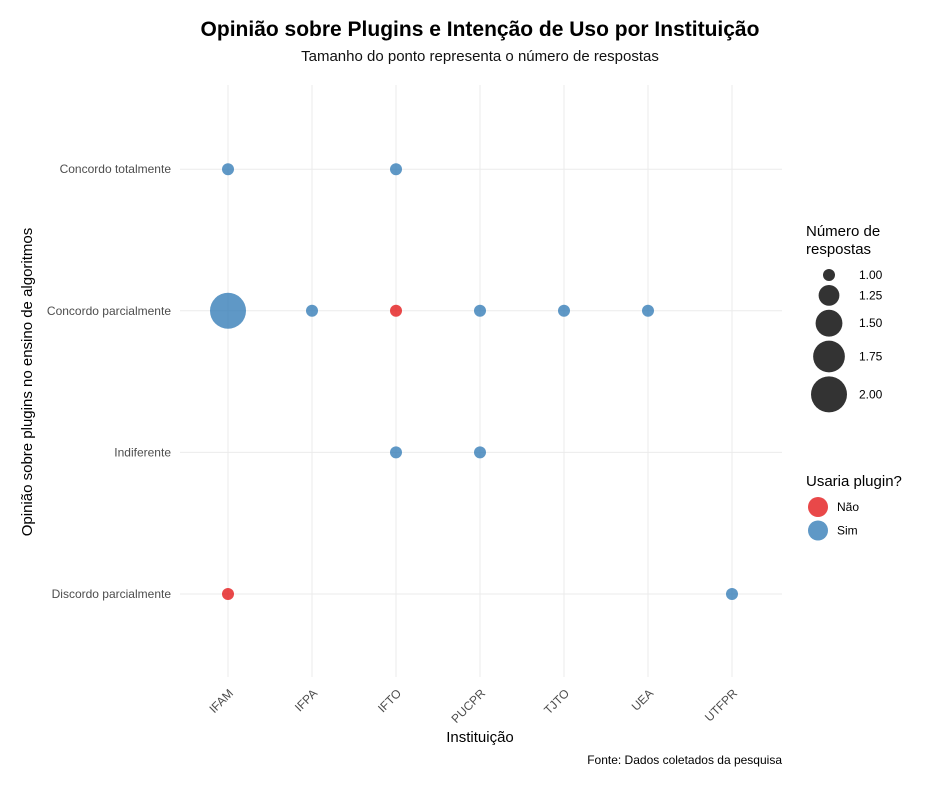 This screenshot has width=938, height=792. What do you see at coordinates (116, 169) in the screenshot?
I see `y-tick-label: Concordo totalmente` at bounding box center [116, 169].